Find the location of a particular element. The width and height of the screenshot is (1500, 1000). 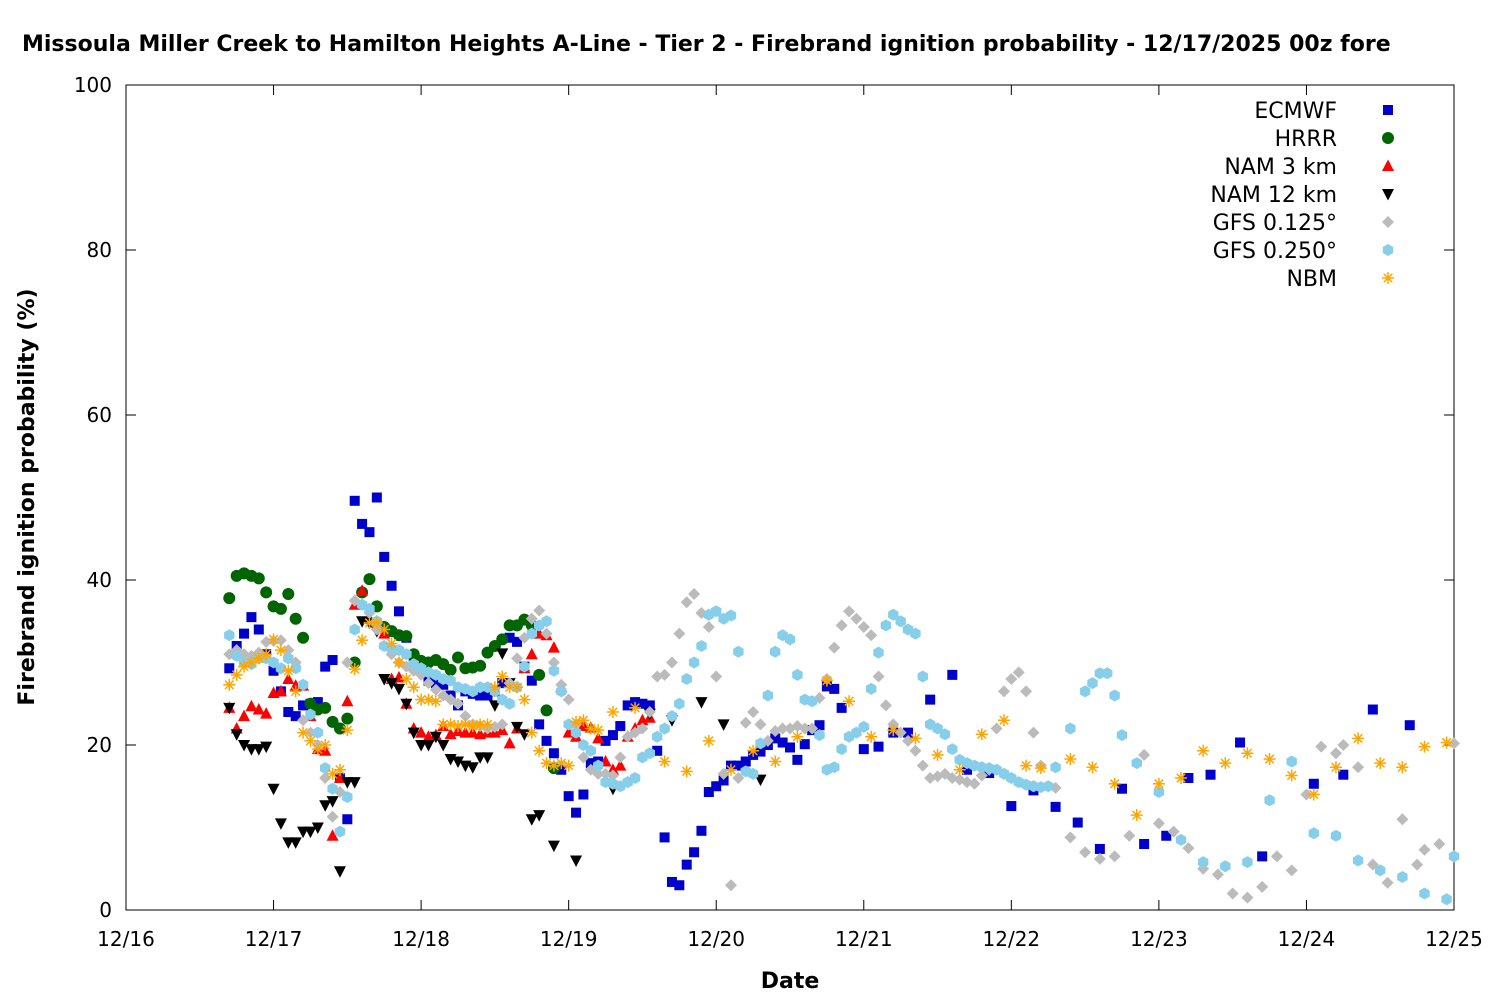

legend-label-ecmwf: ECMWF is located at coordinates (1295, 111).